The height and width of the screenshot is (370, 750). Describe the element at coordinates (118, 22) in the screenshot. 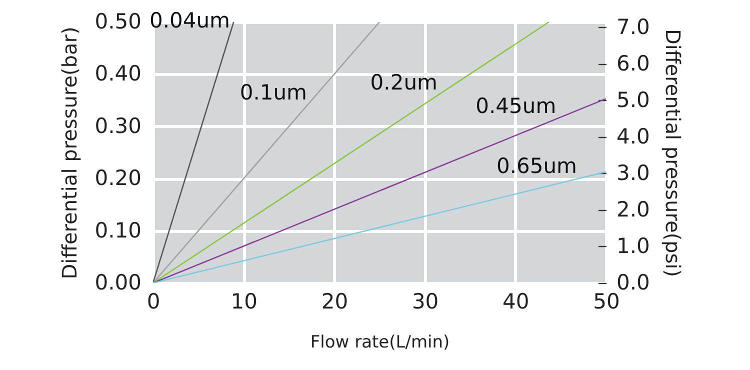

I see `y-tick-label: 0.50` at that location.